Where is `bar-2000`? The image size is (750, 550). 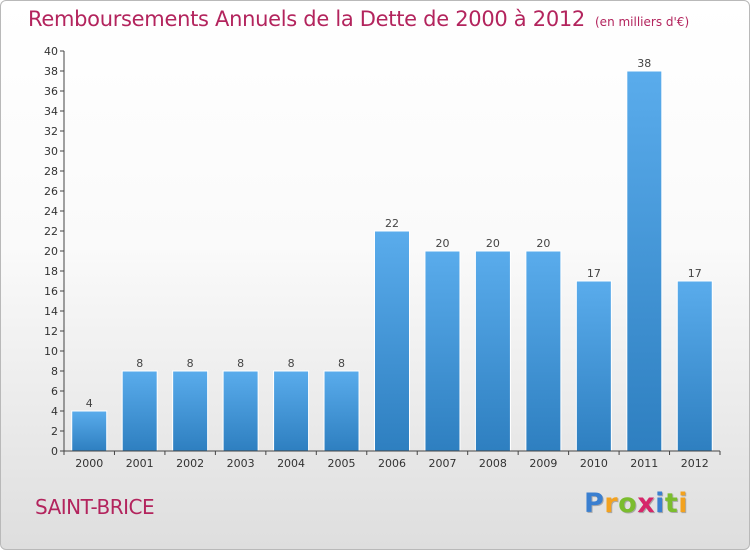 bar-2000 is located at coordinates (89, 431).